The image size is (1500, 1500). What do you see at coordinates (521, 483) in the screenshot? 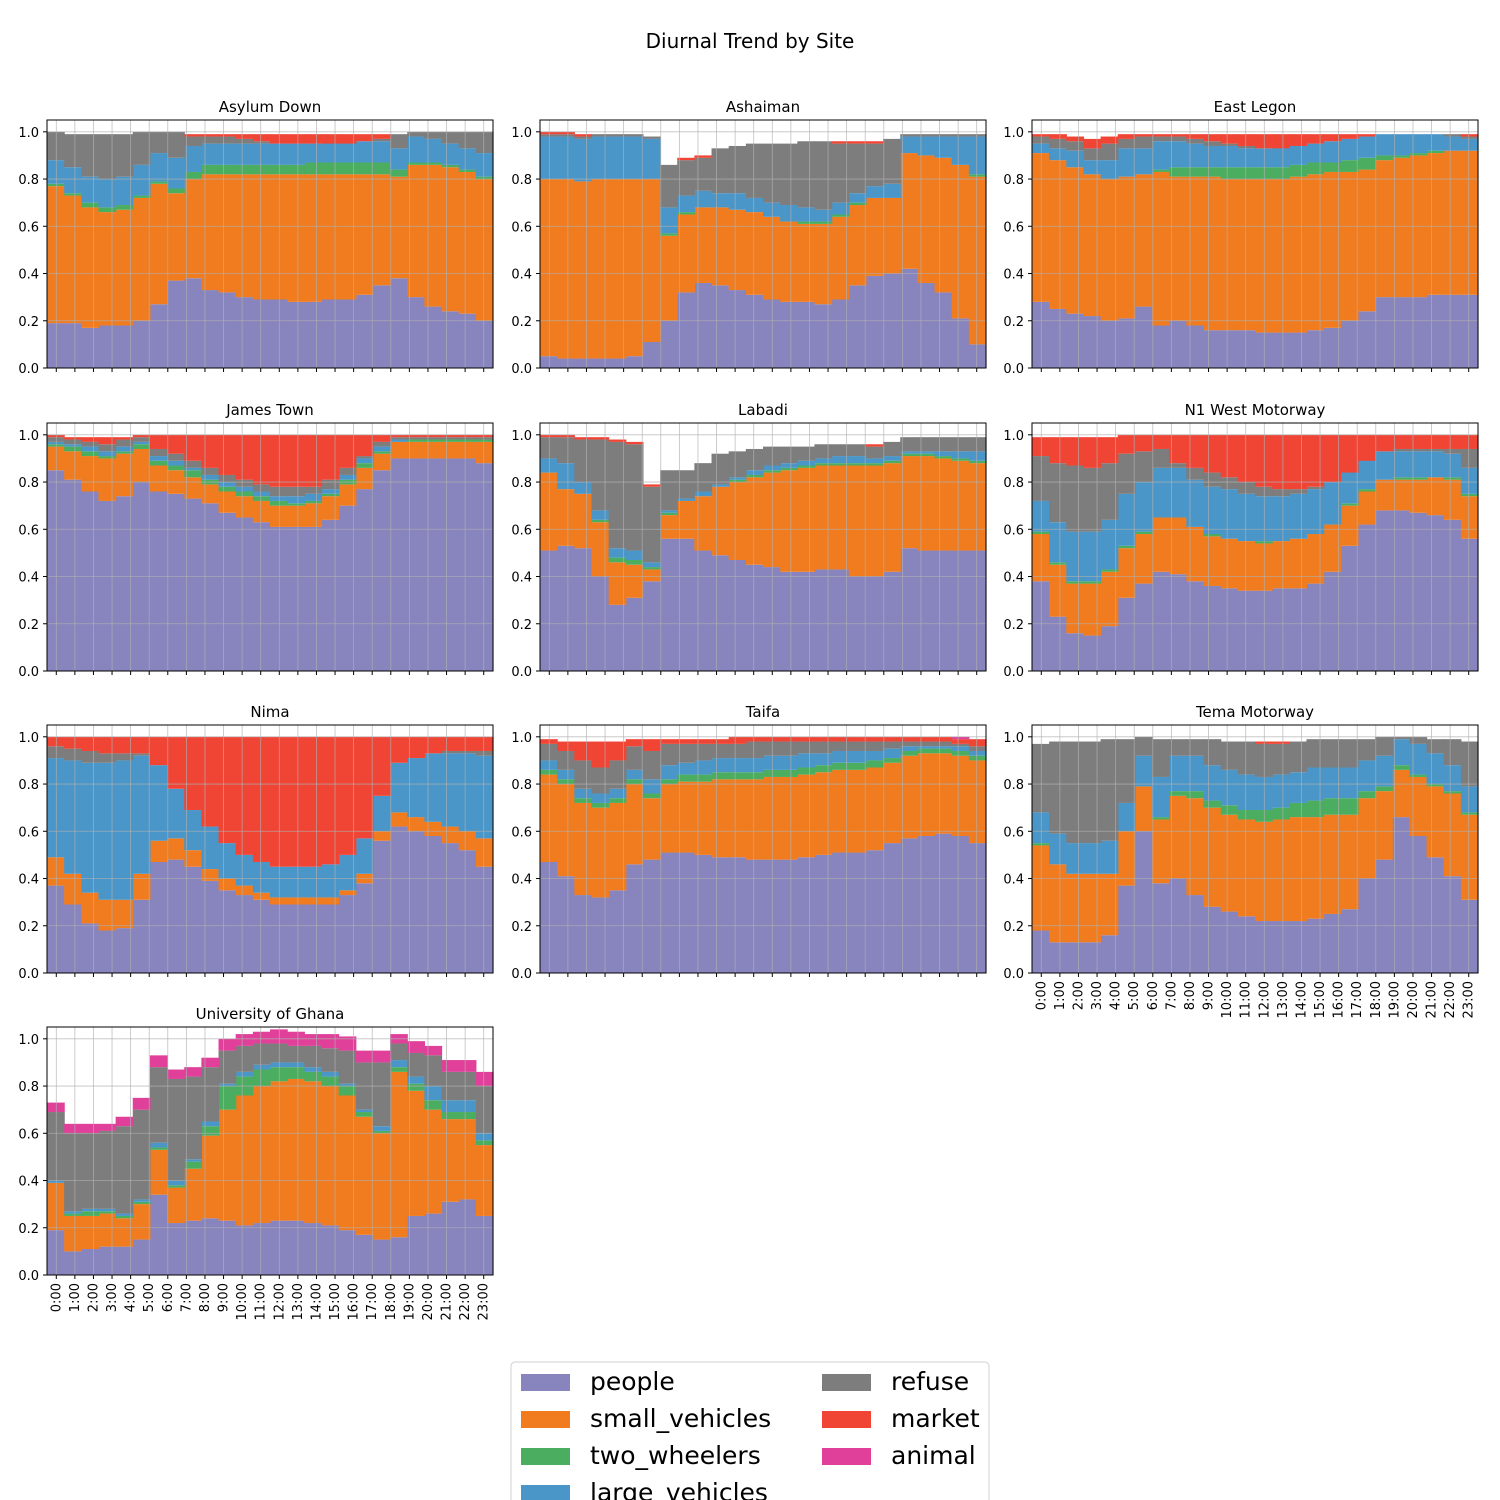
I see `y-tick-label: 0.8` at bounding box center [521, 483].